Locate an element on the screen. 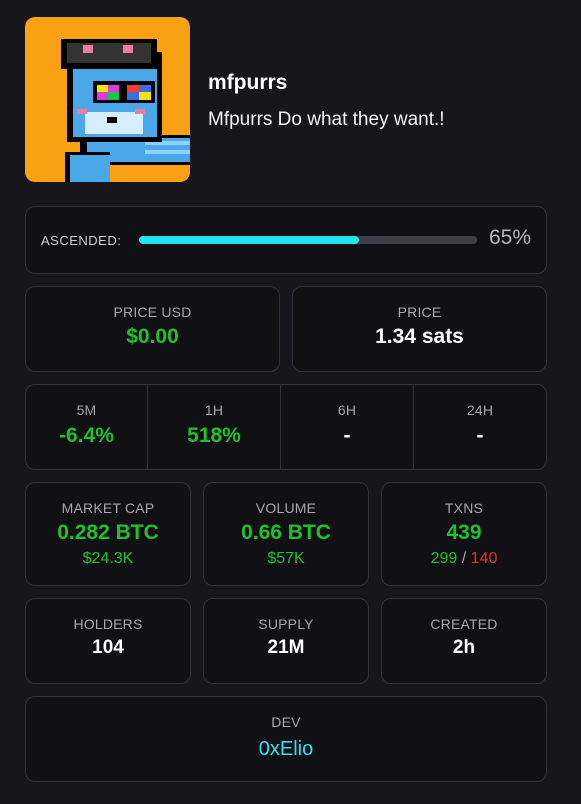 Image resolution: width=581 pixels, height=804 pixels. txns-breakdown: 299 / 140 is located at coordinates (464, 559).